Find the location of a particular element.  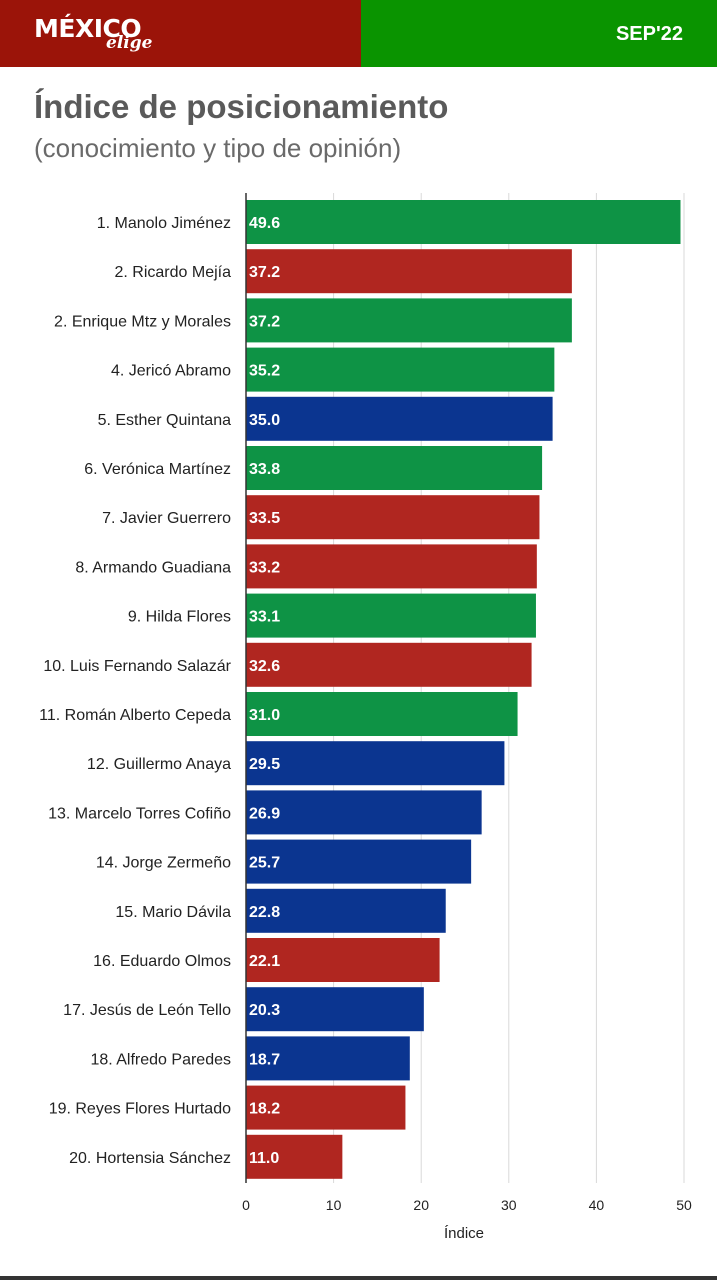

header-right-panel: SEP'22 is located at coordinates (539, 33).